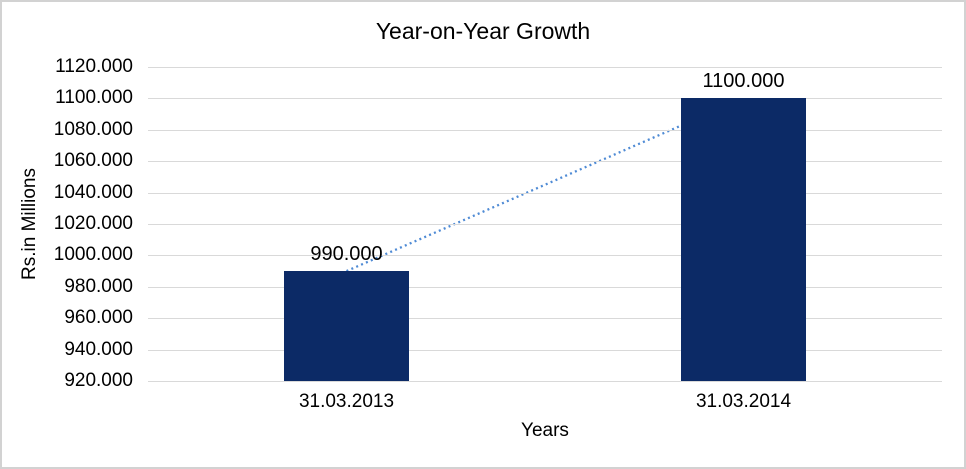 The height and width of the screenshot is (469, 966). What do you see at coordinates (94, 97) in the screenshot?
I see `y-axis-tick-label: 1100.000` at bounding box center [94, 97].